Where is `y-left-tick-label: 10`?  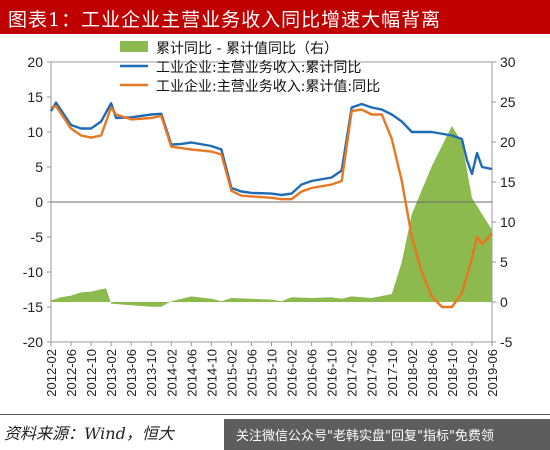
y-left-tick-label: 10 is located at coordinates (35, 132).